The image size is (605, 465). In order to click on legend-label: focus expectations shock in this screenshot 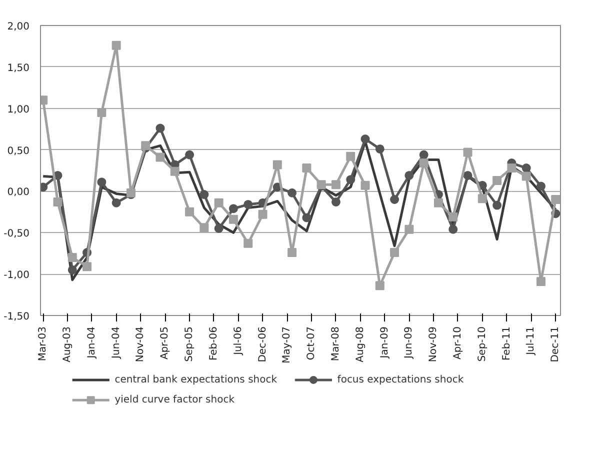, I will do `click(400, 380)`.